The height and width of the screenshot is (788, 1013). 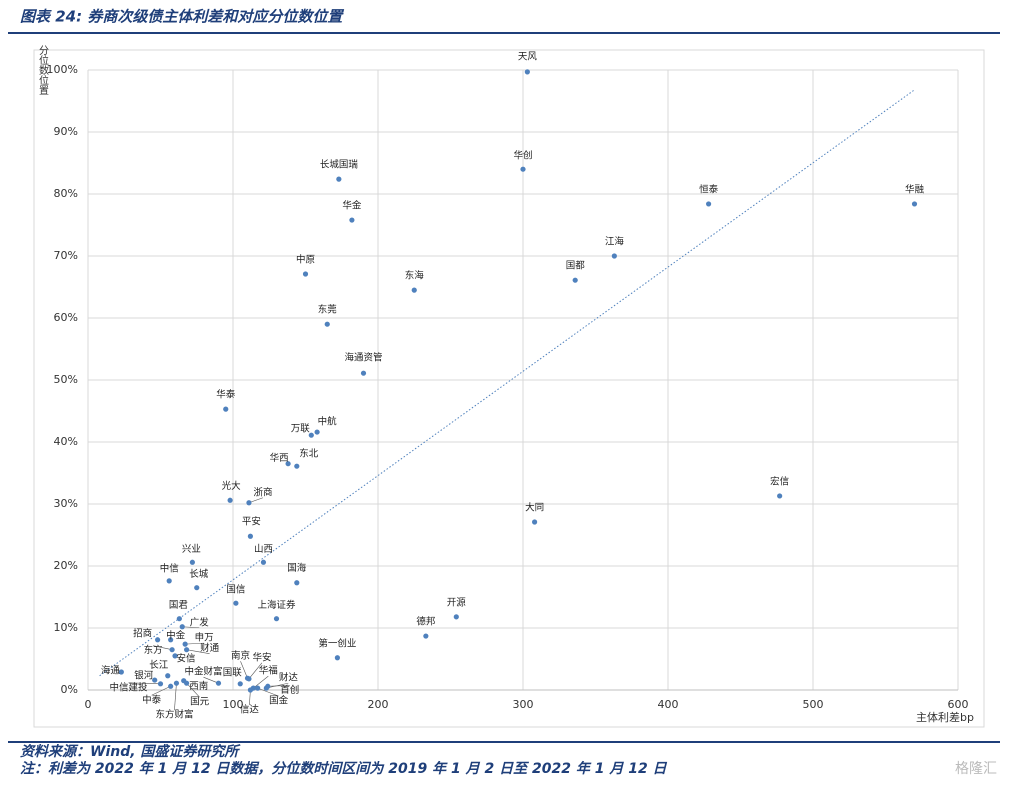 What do you see at coordinates (328, 310) in the screenshot?
I see `point-label: 东莞` at bounding box center [328, 310].